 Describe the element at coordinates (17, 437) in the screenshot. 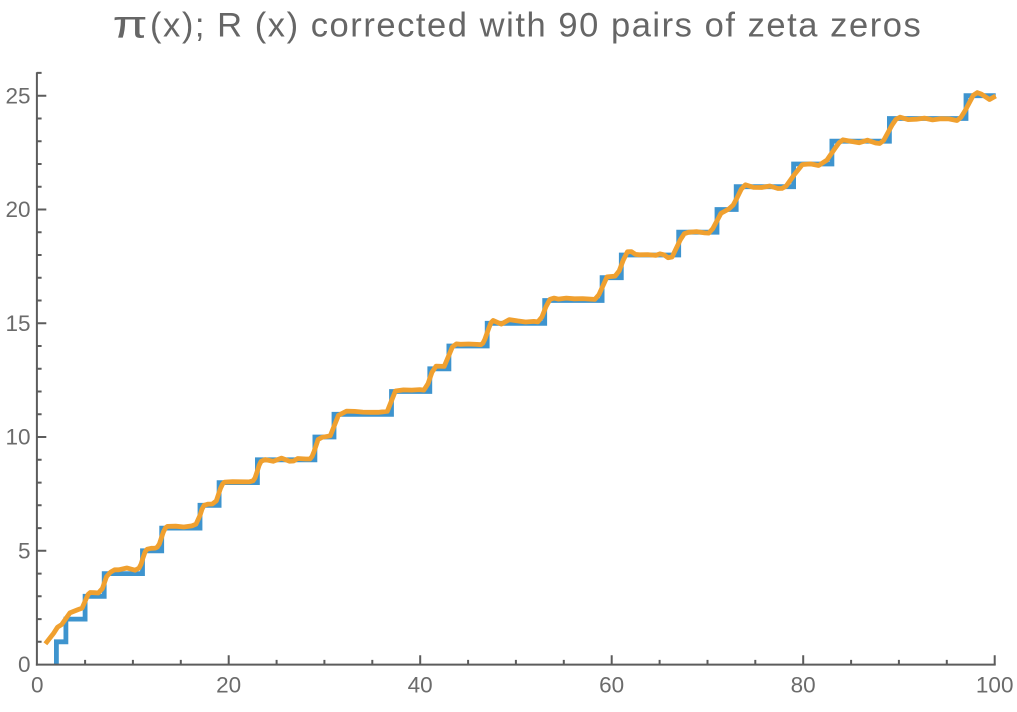

I see `svg-text: 10` at that location.